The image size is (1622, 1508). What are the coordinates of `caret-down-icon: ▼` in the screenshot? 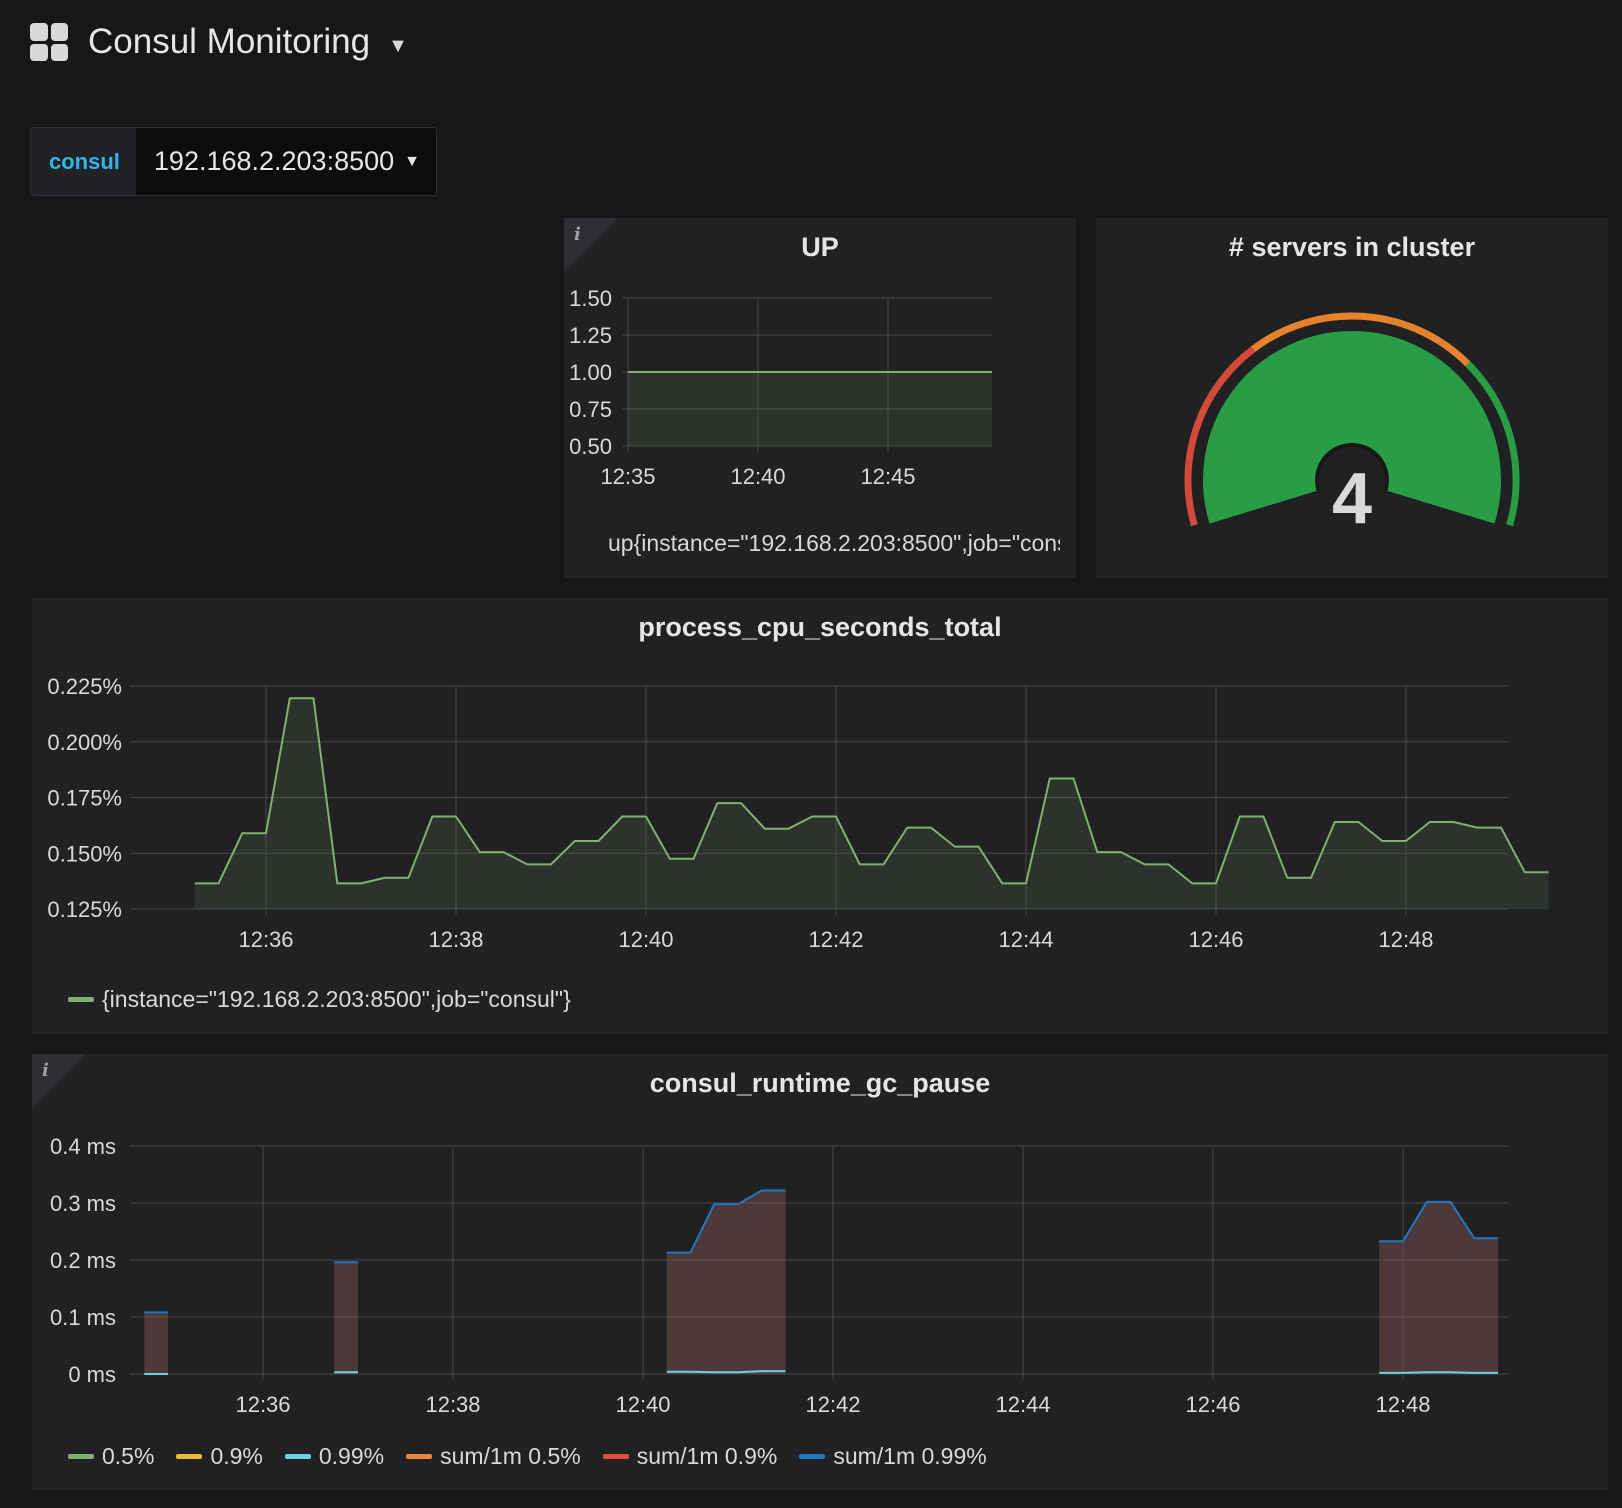 It's located at (412, 161).